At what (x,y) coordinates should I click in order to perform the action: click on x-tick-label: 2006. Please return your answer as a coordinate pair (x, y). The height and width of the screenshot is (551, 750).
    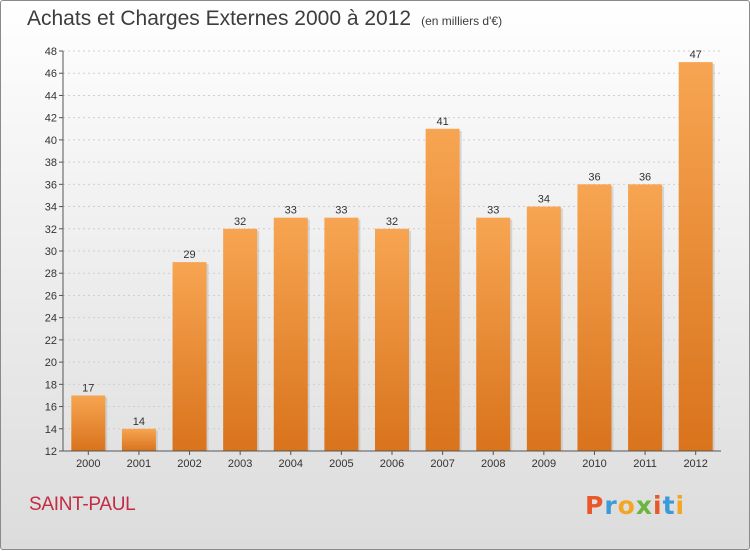
    Looking at the image, I should click on (392, 464).